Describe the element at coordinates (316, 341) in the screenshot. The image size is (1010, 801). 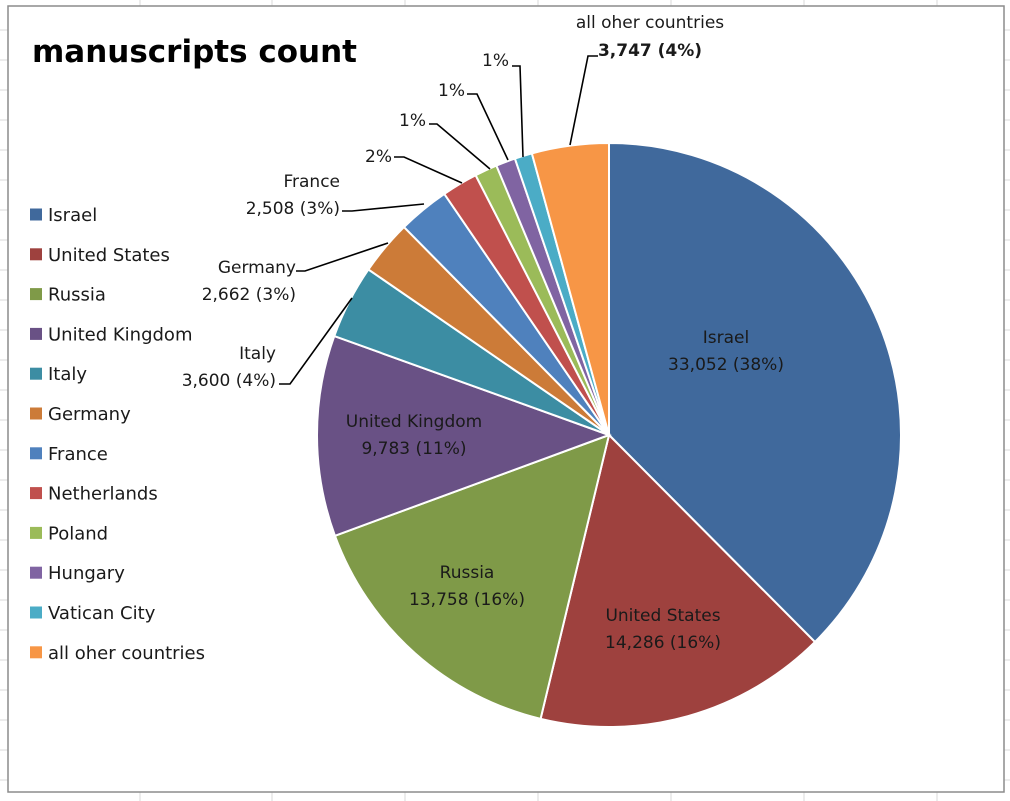
I see `leader-line-italy` at that location.